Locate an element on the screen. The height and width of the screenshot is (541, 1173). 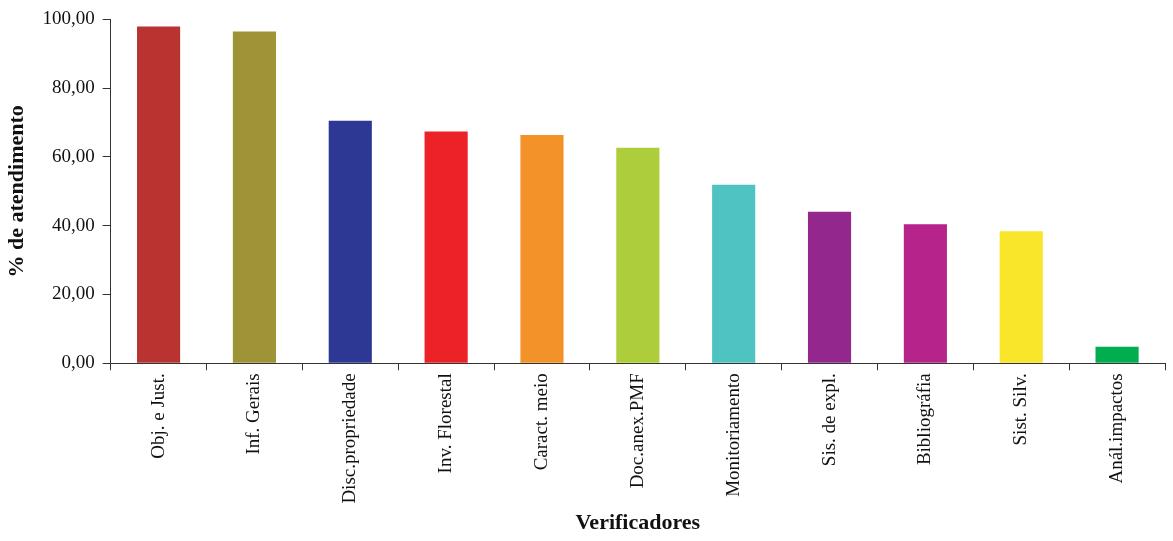
x-tick-label: Bibliográfia is located at coordinates (924, 419).